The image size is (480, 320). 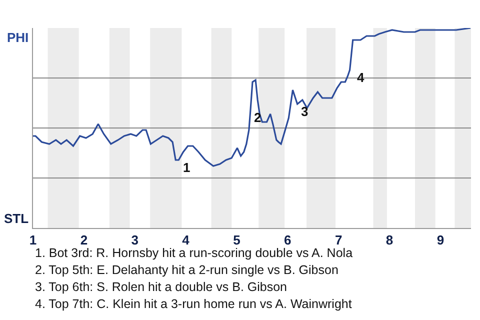 What do you see at coordinates (361, 77) in the screenshot?
I see `annotation: 4` at bounding box center [361, 77].